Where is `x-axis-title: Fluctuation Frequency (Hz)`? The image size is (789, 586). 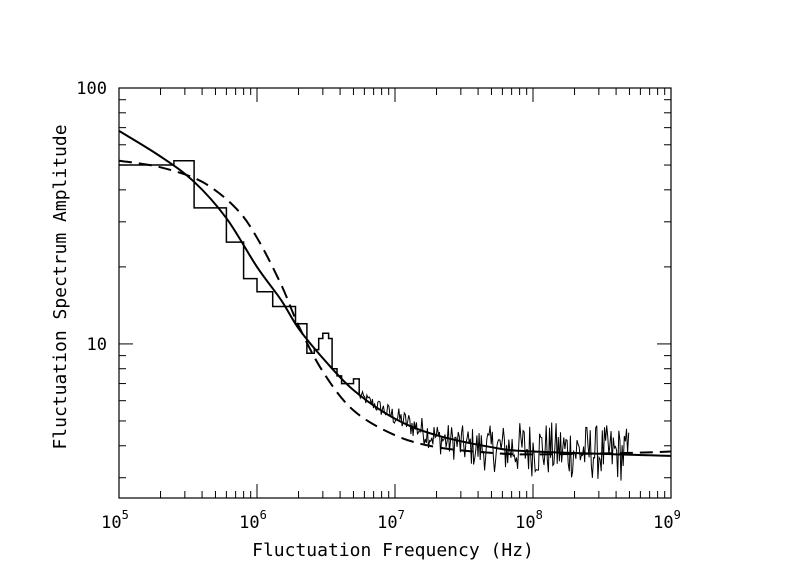 x-axis-title: Fluctuation Frequency (Hz) is located at coordinates (393, 550).